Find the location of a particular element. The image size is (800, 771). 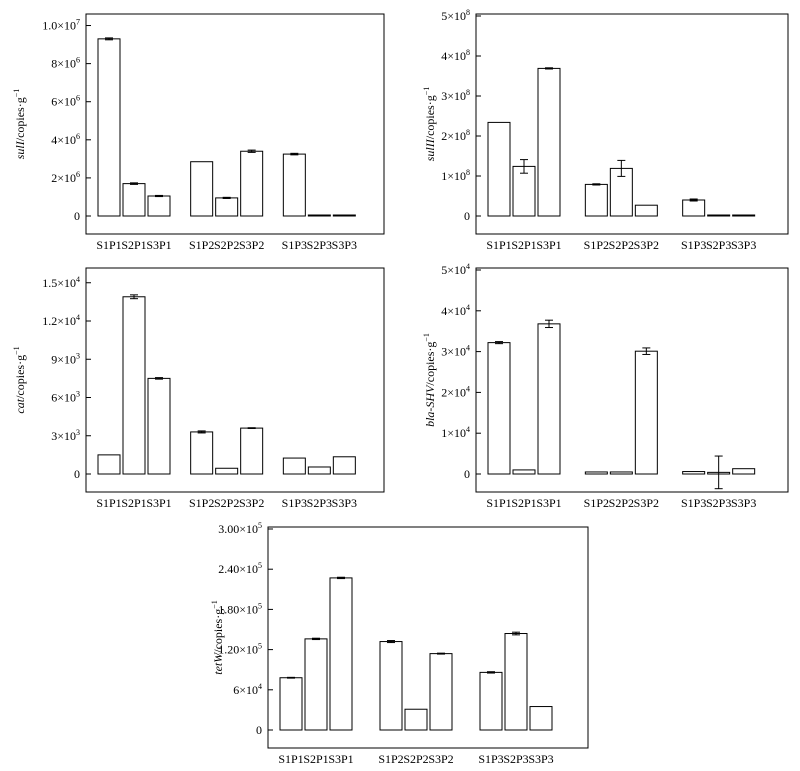

y-tick-exponent: 7 is located at coordinates (78, 22).